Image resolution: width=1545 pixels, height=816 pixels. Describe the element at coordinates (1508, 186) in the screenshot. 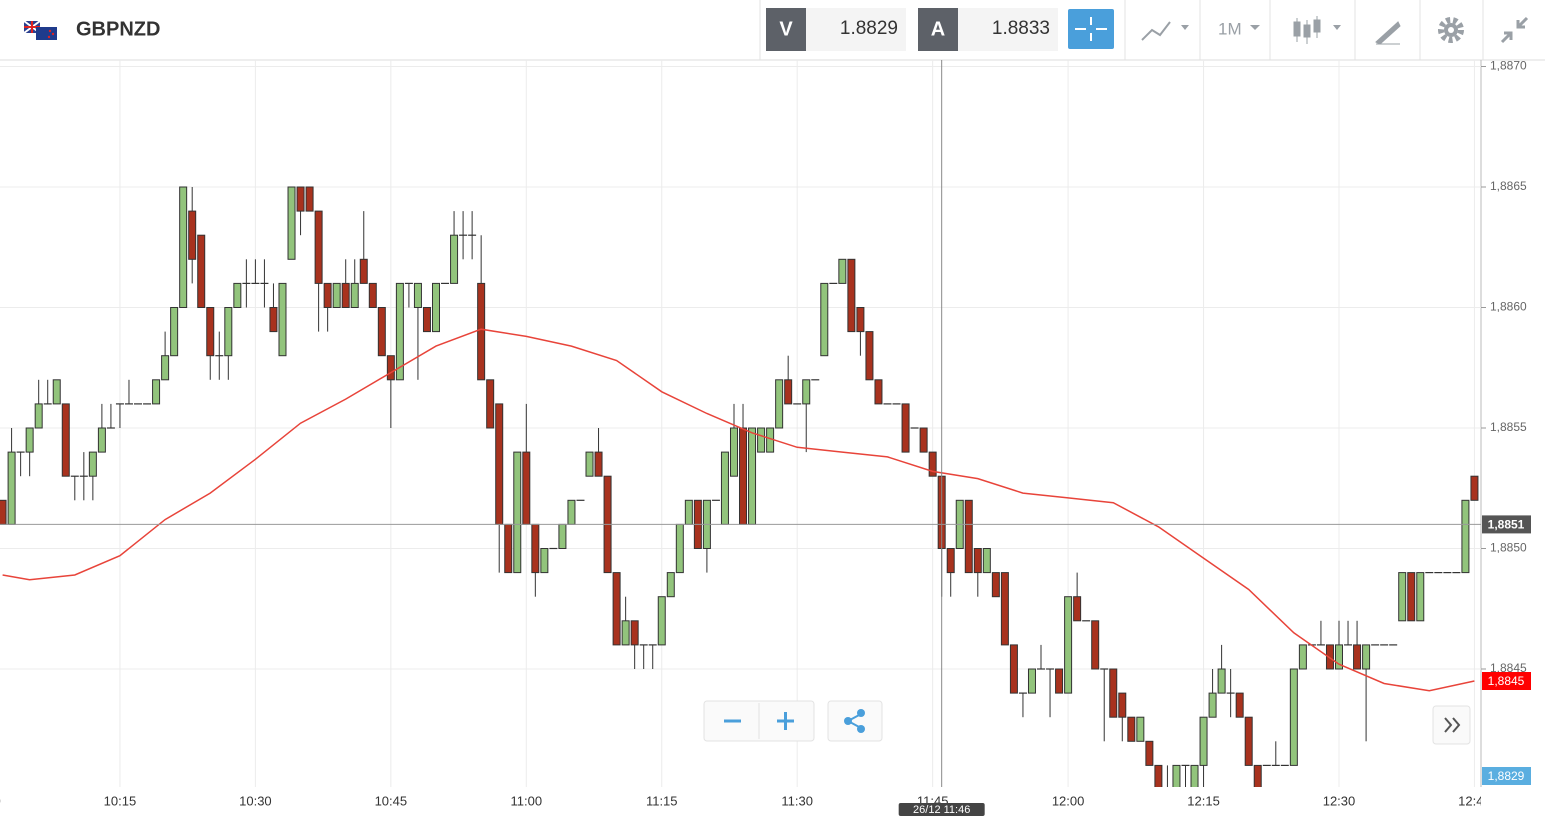

I see `y-tick-label: 1,8865` at that location.